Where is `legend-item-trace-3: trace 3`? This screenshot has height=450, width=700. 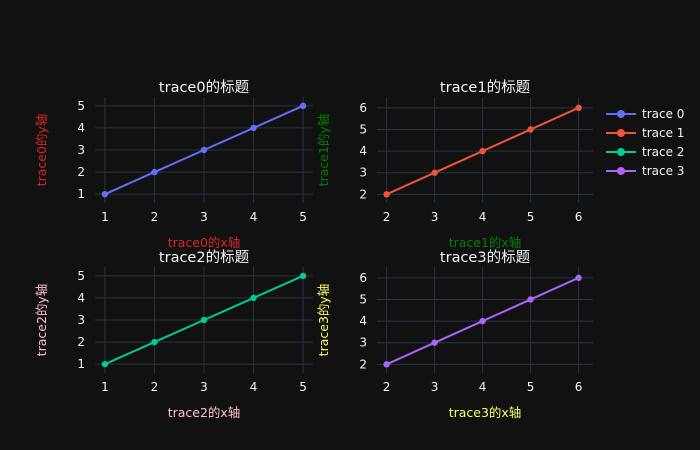
legend-item-trace-3: trace 3 is located at coordinates (645, 170).